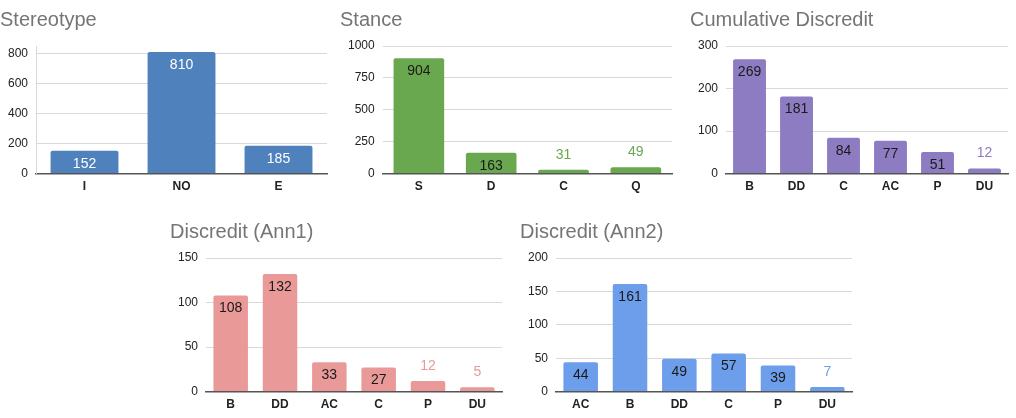 This screenshot has width=1016, height=418. I want to click on data-label: 269, so click(749, 71).